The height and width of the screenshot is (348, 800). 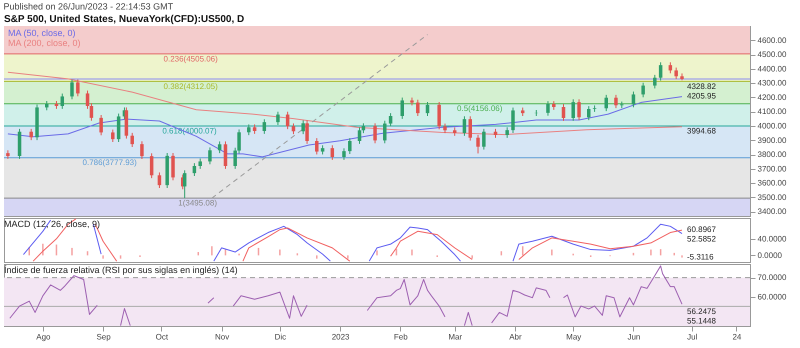 I want to click on y-tick-label: 60.0000, so click(x=772, y=297).